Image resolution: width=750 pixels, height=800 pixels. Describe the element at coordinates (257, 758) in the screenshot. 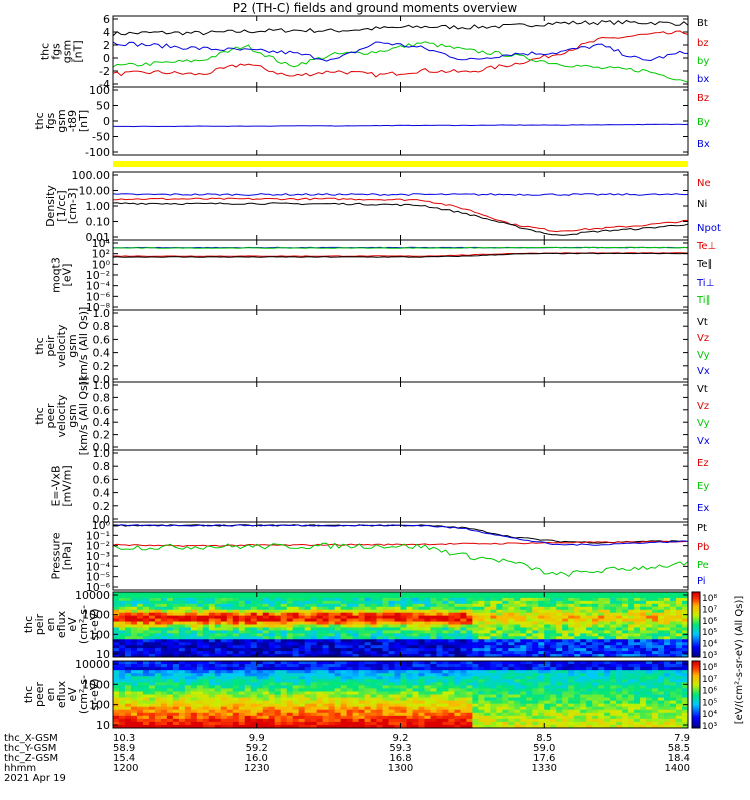

I see `footer-value: 16.0` at that location.